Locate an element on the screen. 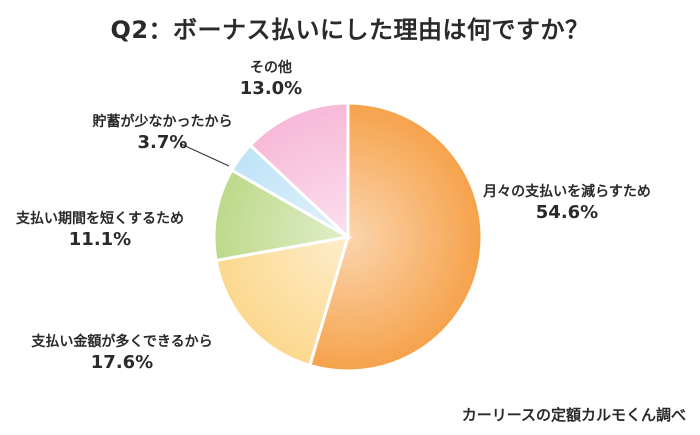 The width and height of the screenshot is (700, 435). leader-line-savings is located at coordinates (205, 155).